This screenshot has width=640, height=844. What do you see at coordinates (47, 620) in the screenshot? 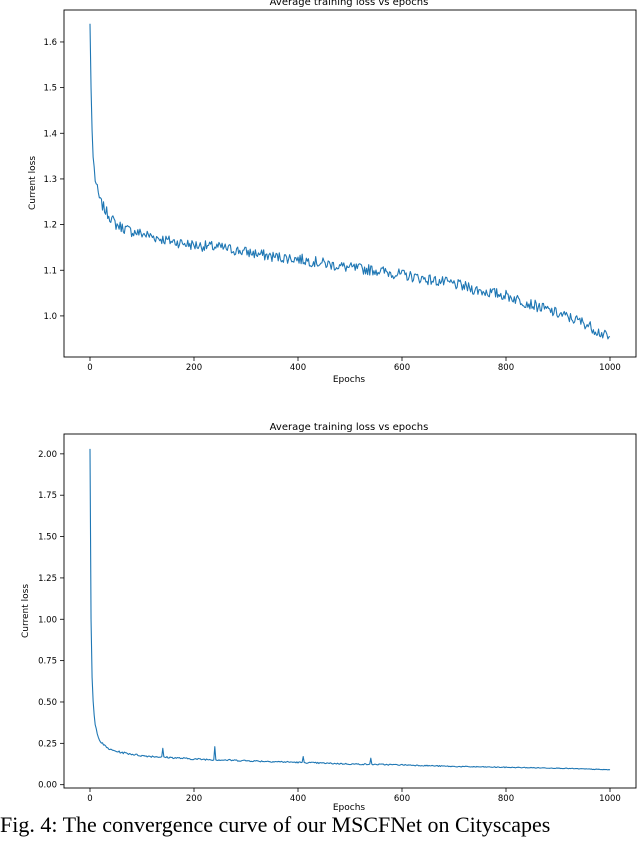
I see `y-tick-label: 1.00` at bounding box center [47, 620].